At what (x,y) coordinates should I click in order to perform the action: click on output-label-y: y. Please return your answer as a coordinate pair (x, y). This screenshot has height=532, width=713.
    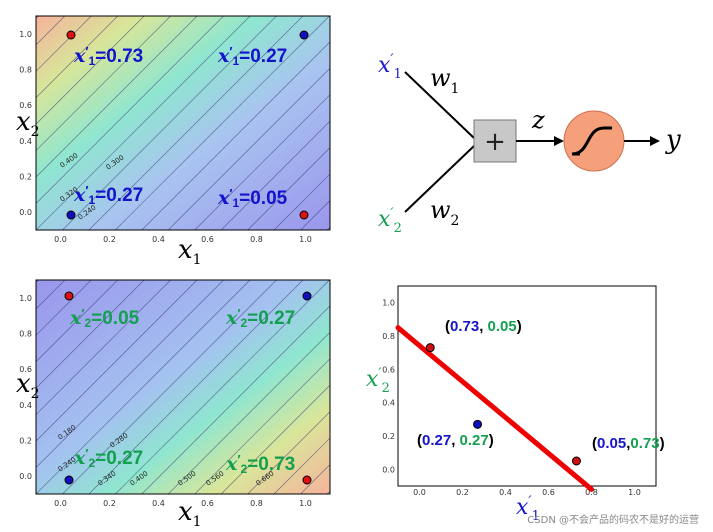
    Looking at the image, I should click on (673, 140).